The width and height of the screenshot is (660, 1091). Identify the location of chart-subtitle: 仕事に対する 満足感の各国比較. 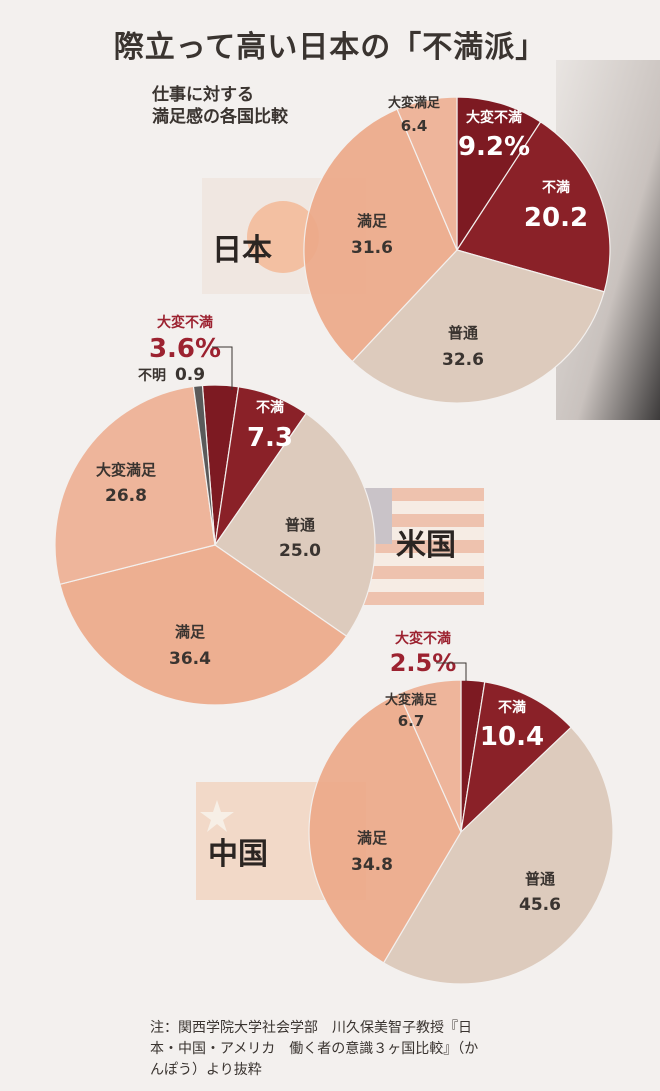
(220, 106).